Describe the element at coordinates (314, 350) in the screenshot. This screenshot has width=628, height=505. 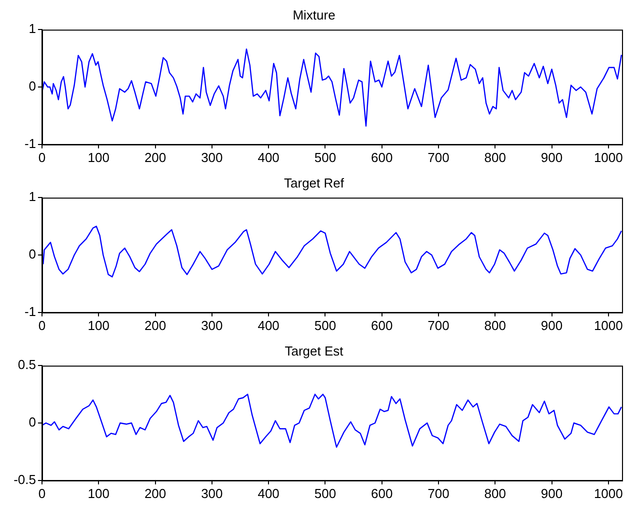
I see `chart-title: Target Est` at that location.